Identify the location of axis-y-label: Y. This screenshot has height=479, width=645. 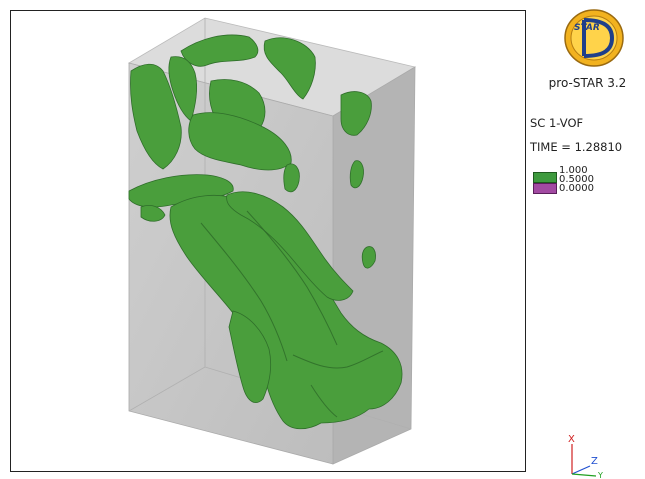
(600, 474).